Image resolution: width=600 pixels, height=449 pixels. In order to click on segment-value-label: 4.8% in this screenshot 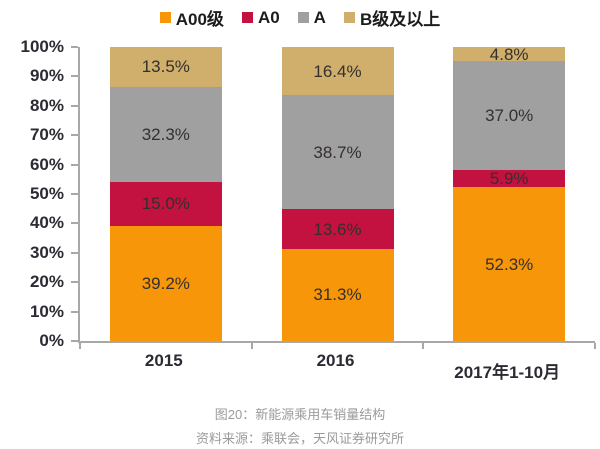, I will do `click(509, 54)`.